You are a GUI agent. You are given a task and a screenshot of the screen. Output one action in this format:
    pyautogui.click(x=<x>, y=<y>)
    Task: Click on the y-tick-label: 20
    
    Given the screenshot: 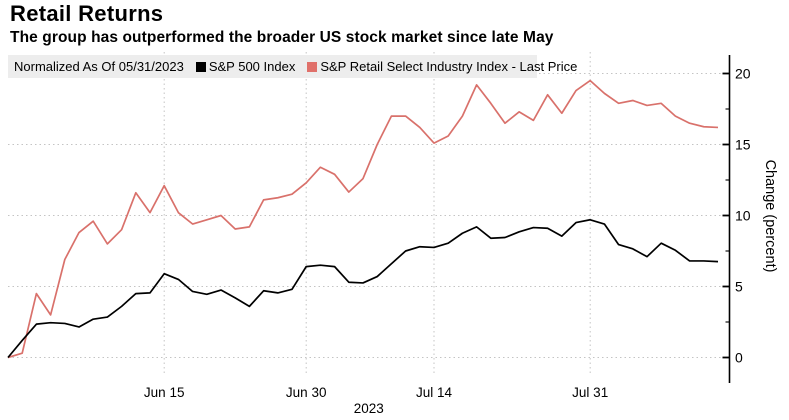 What is the action you would take?
    pyautogui.click(x=743, y=74)
    